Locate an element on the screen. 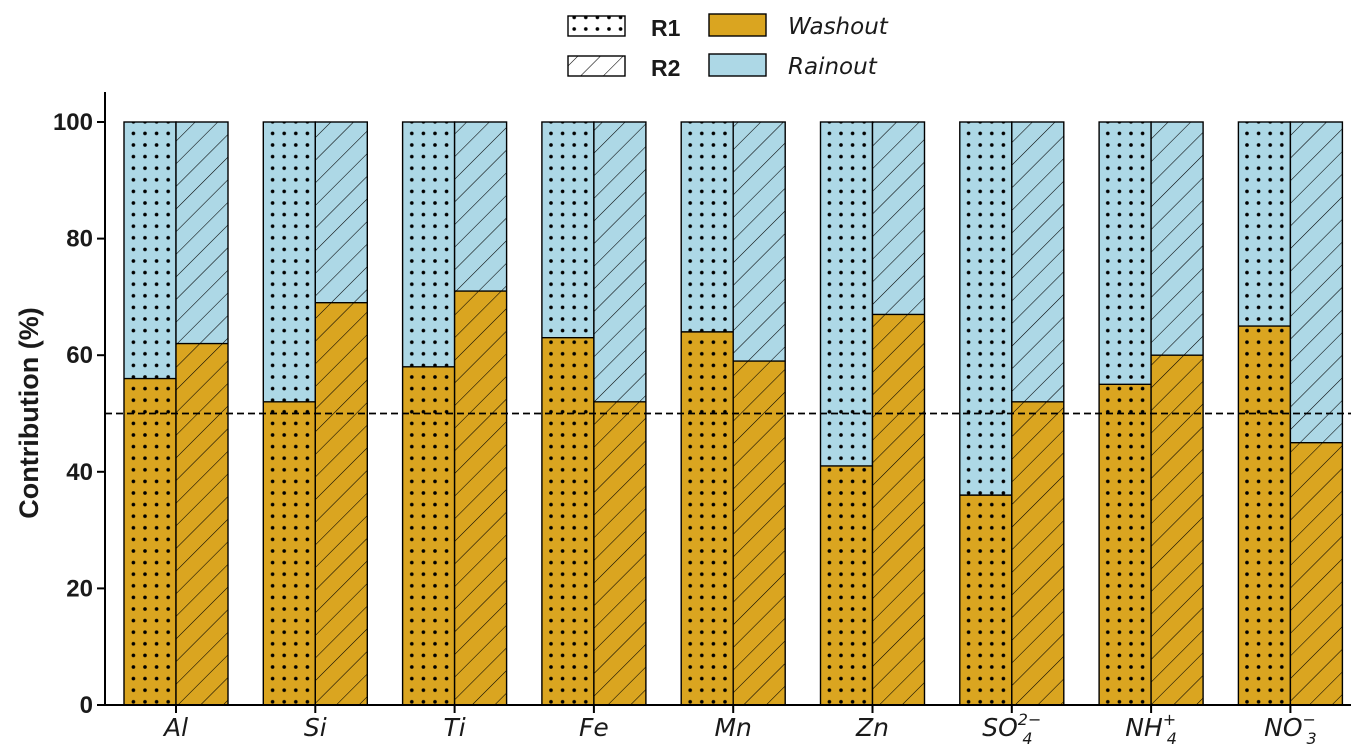 The width and height of the screenshot is (1351, 747). bar-rainout-pattern-si-r2 is located at coordinates (341, 212).